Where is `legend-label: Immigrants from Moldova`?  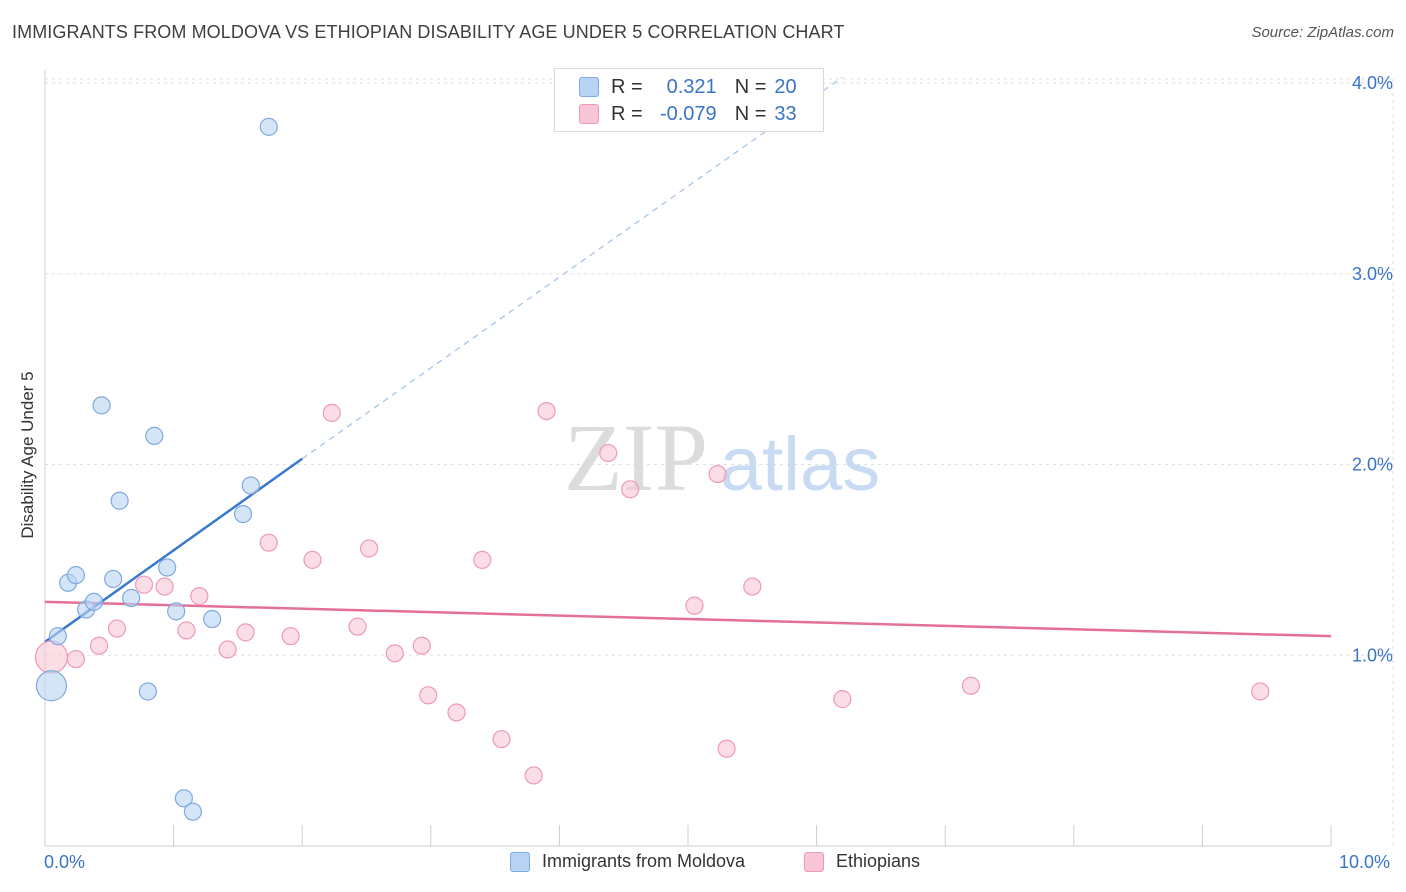 legend-label: Immigrants from Moldova is located at coordinates (644, 861).